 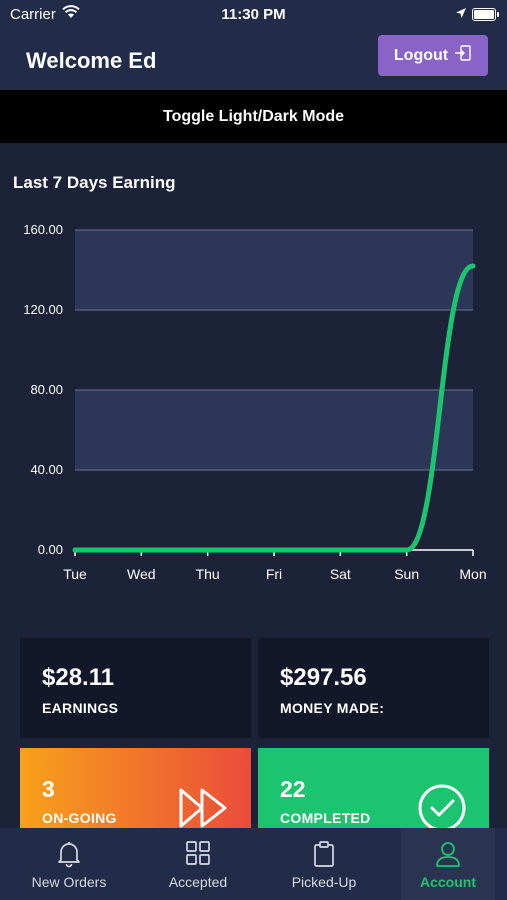 I want to click on logout-button: Logout, so click(x=433, y=55).